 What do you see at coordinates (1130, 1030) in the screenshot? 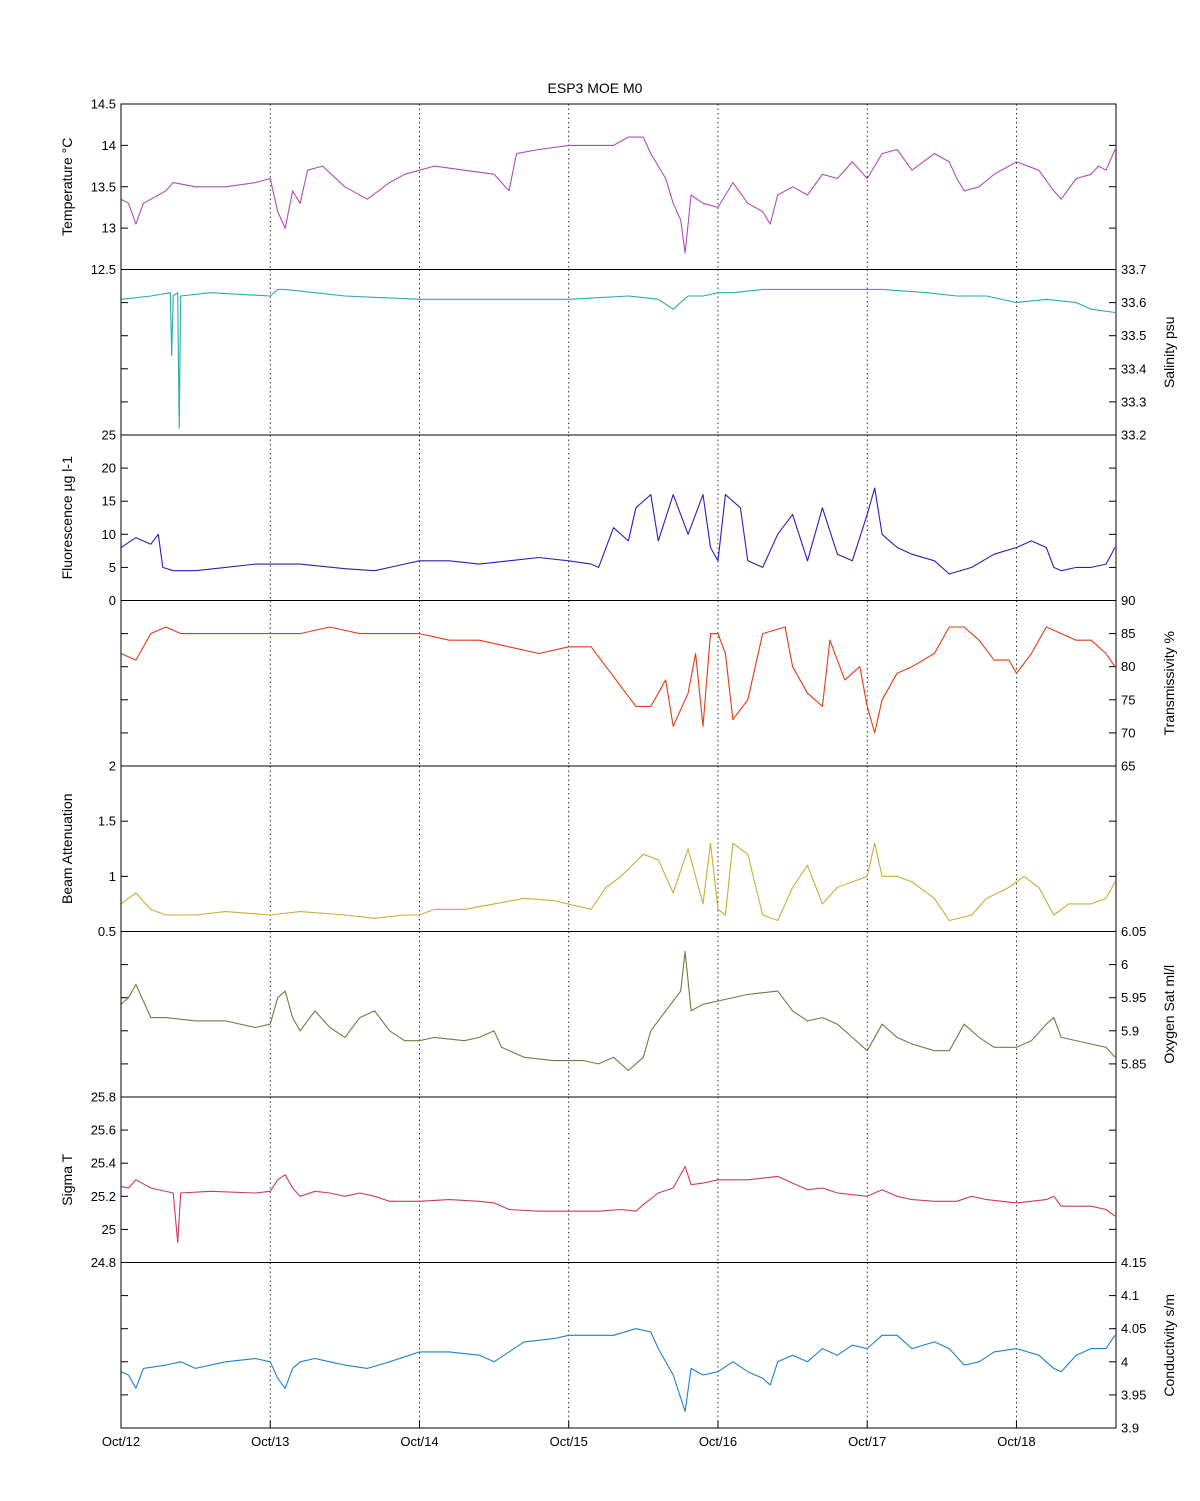
I see `y-tick-label: 5.9` at bounding box center [1130, 1030].